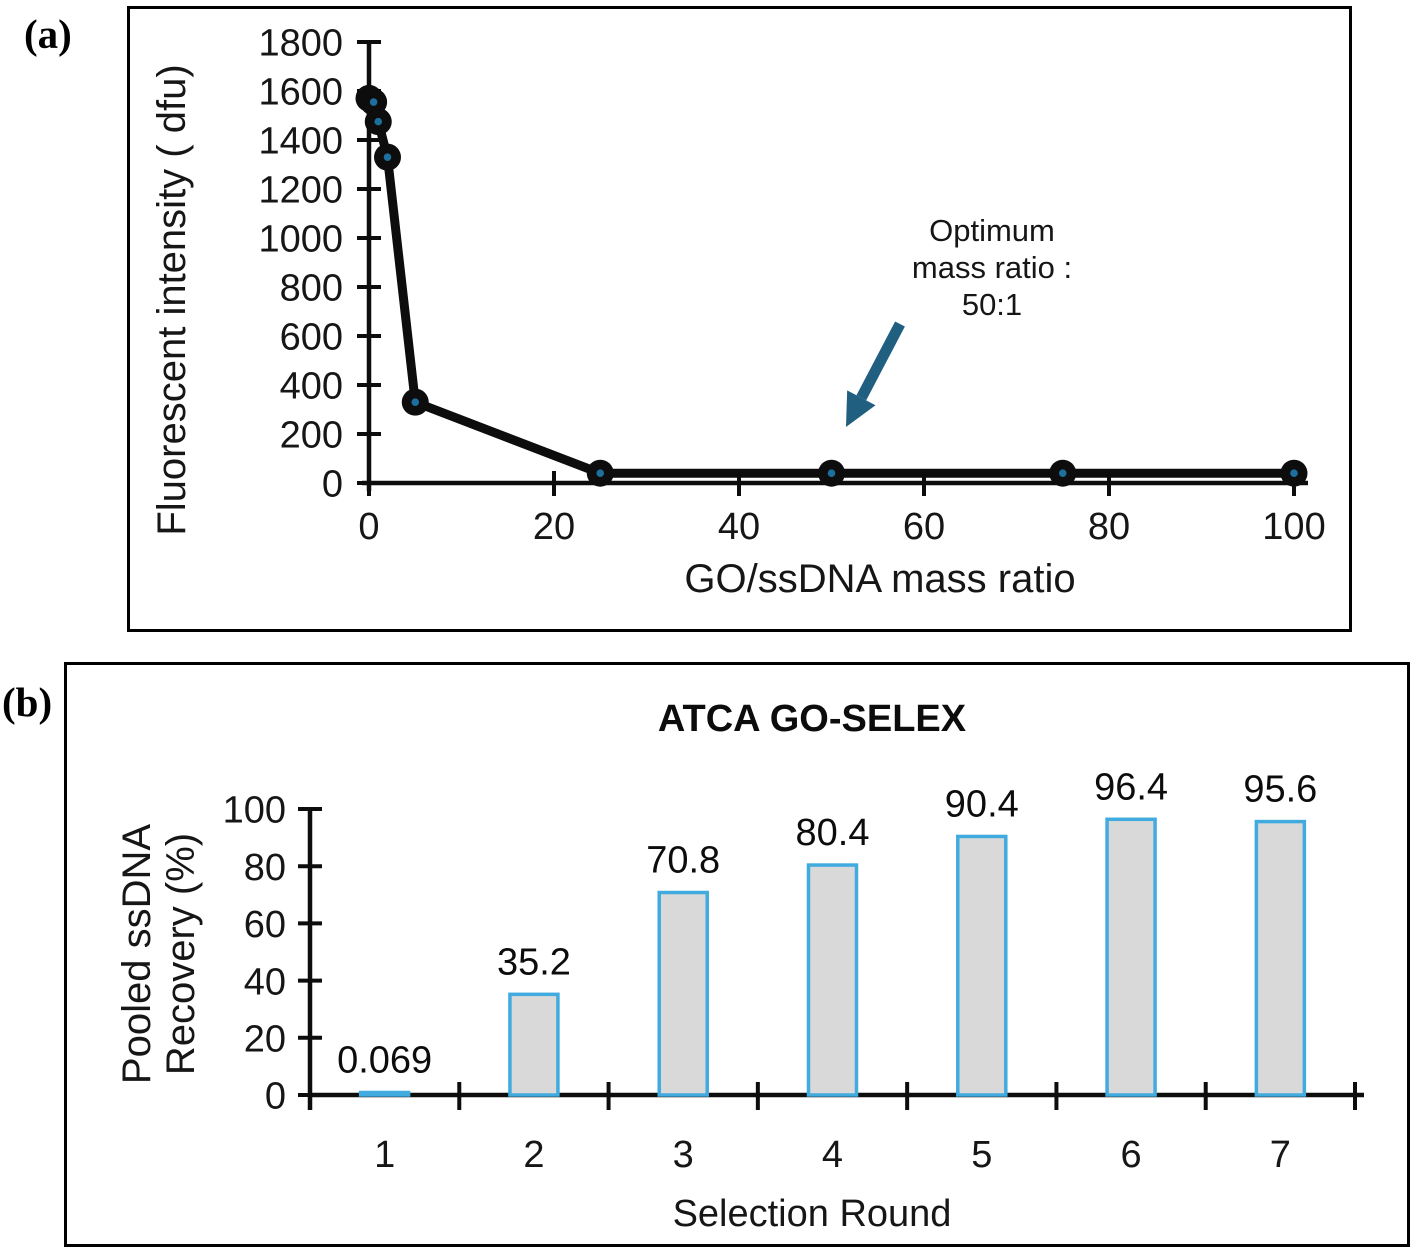 The width and height of the screenshot is (1416, 1251). Describe the element at coordinates (300, 142) in the screenshot. I see `y-tick-label: 1400` at that location.